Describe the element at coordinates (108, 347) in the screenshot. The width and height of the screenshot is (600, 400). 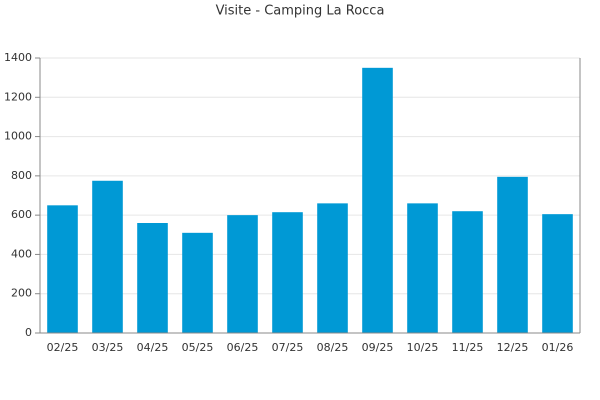
I see `x-tick-label: 03/25` at that location.